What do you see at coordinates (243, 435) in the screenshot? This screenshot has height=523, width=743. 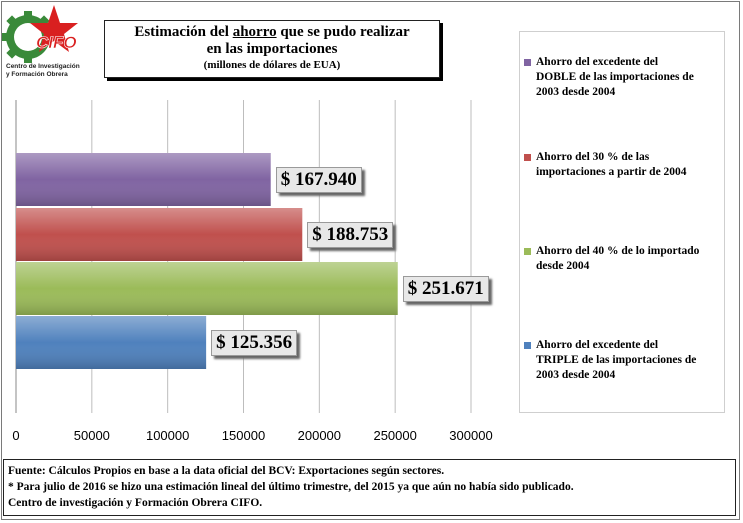 I see `x-tick-label: 150000` at bounding box center [243, 435].